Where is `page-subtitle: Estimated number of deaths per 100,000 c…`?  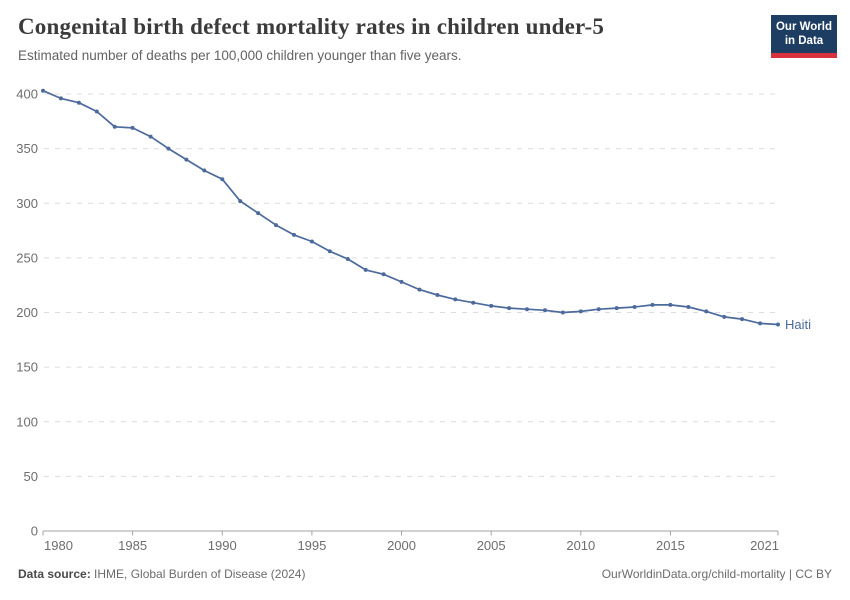 page-subtitle: Estimated number of deaths per 100,000 c… is located at coordinates (240, 55).